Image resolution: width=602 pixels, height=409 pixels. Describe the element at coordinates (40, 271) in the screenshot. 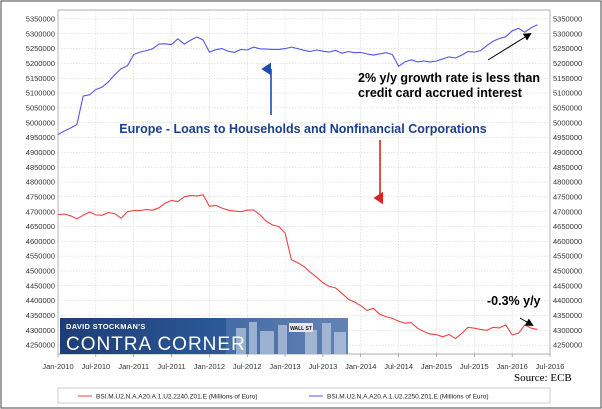

I see `y-tick-label-left: 4500000` at that location.